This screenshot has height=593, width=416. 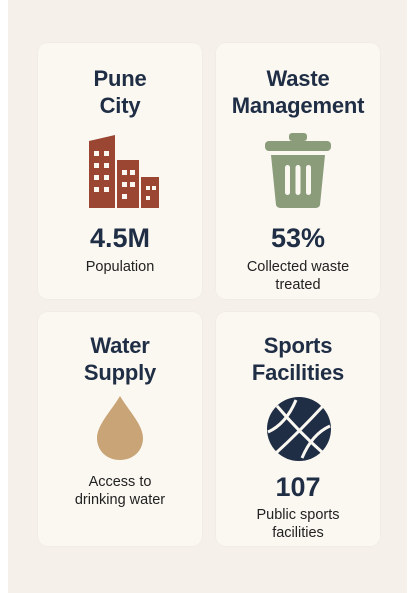 I want to click on card-caption: Public sports facilities, so click(x=298, y=524).